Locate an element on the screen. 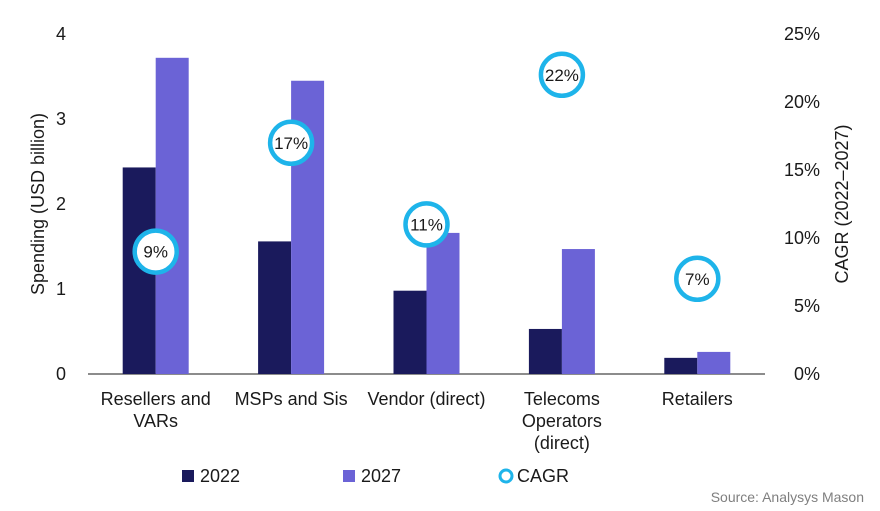  y-tick-label: 2 is located at coordinates (61, 204).